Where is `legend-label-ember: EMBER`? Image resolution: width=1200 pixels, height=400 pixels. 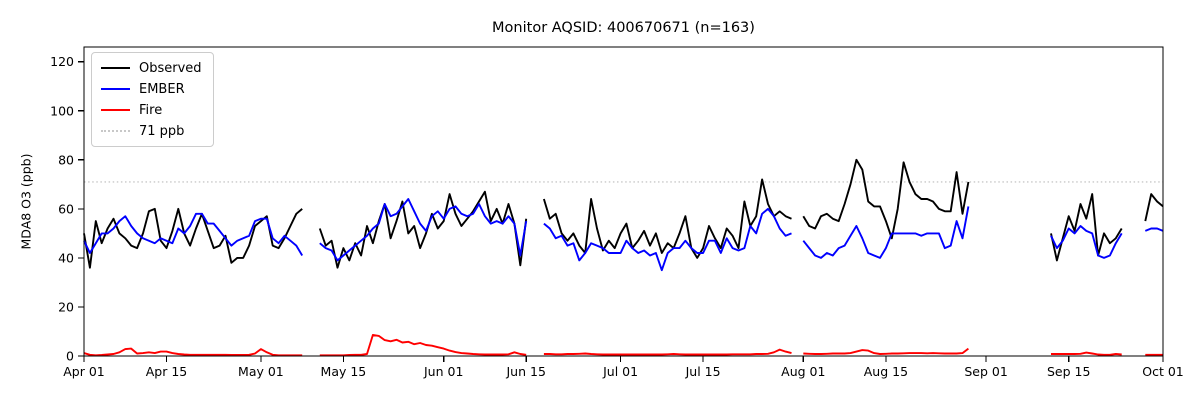
legend-label-ember: EMBER is located at coordinates (162, 89).